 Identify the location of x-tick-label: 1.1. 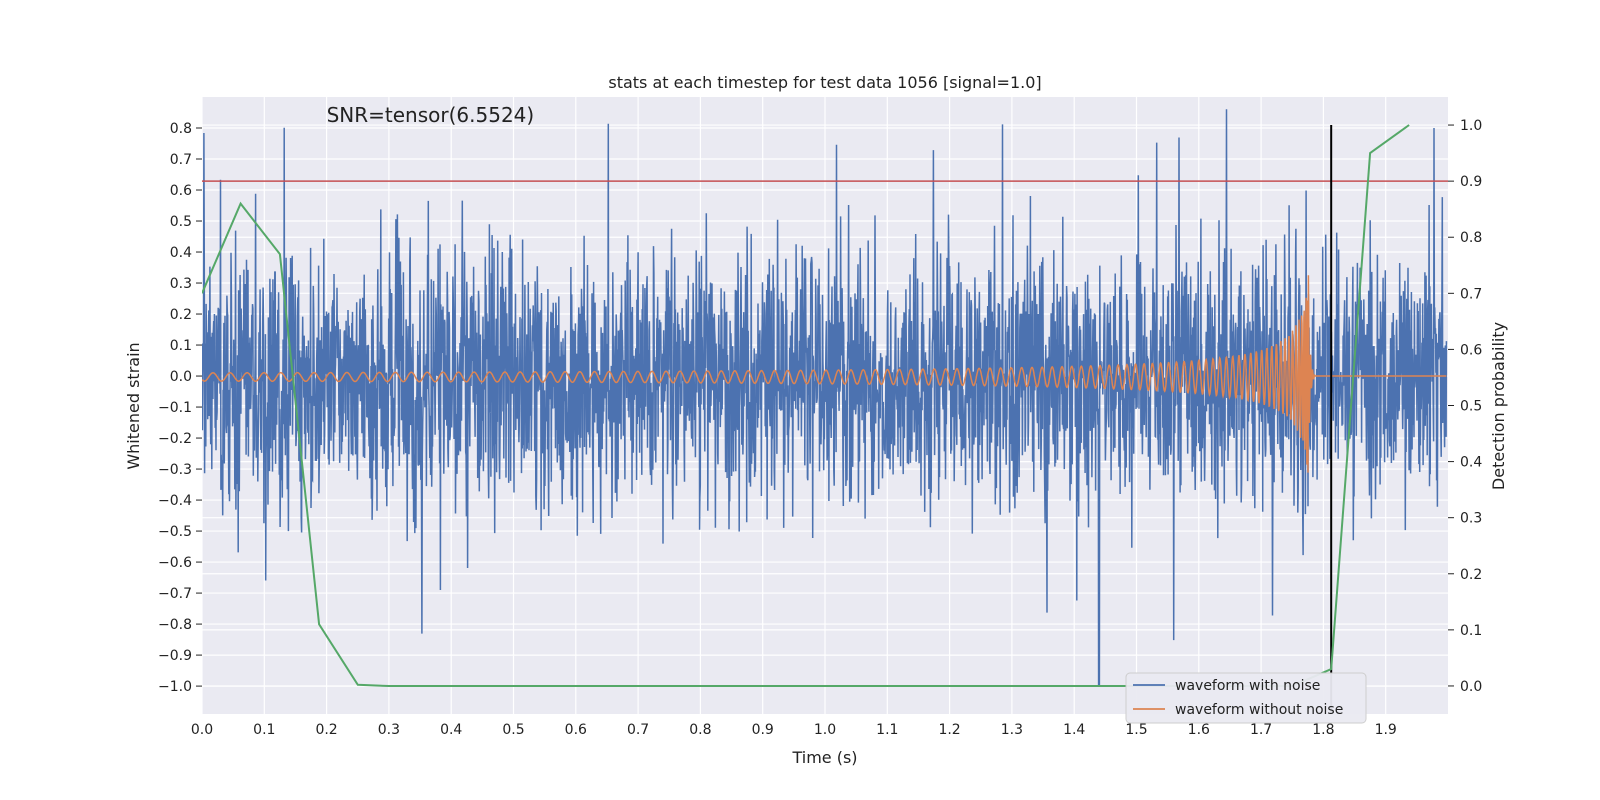
(887, 730).